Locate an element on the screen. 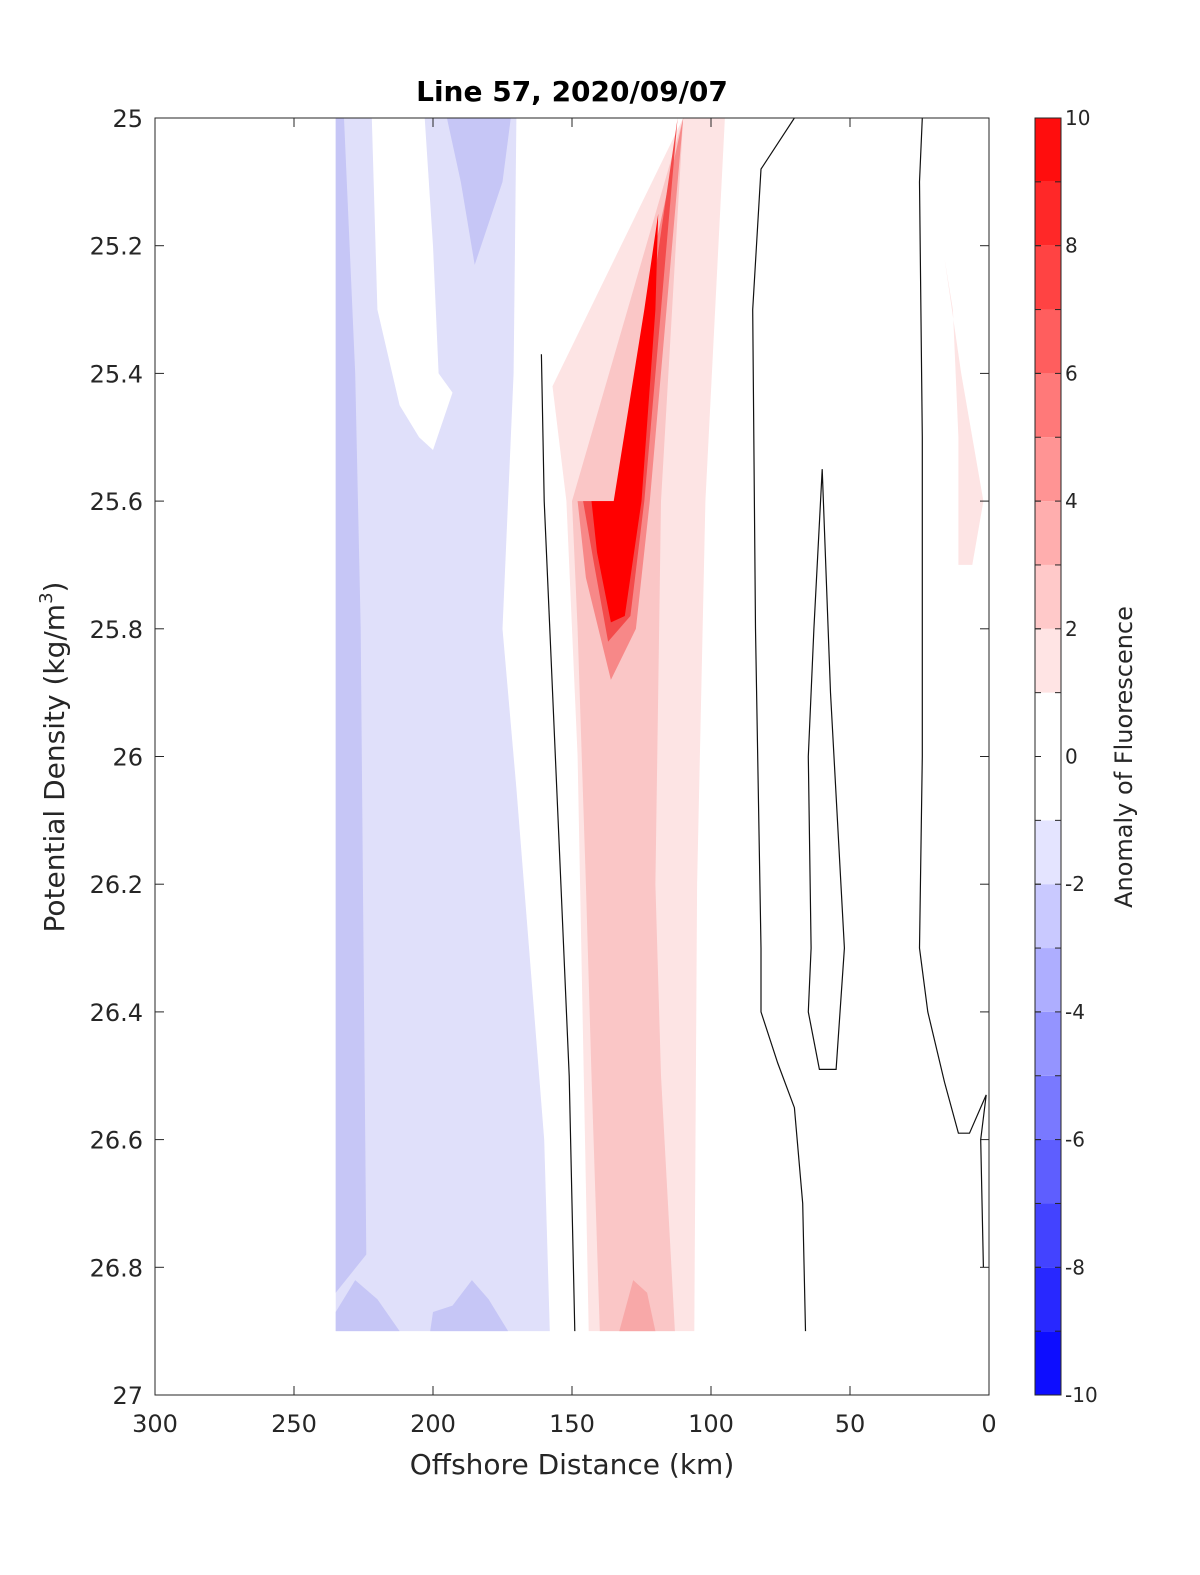  x-tick-label: 100 is located at coordinates (711, 1424).